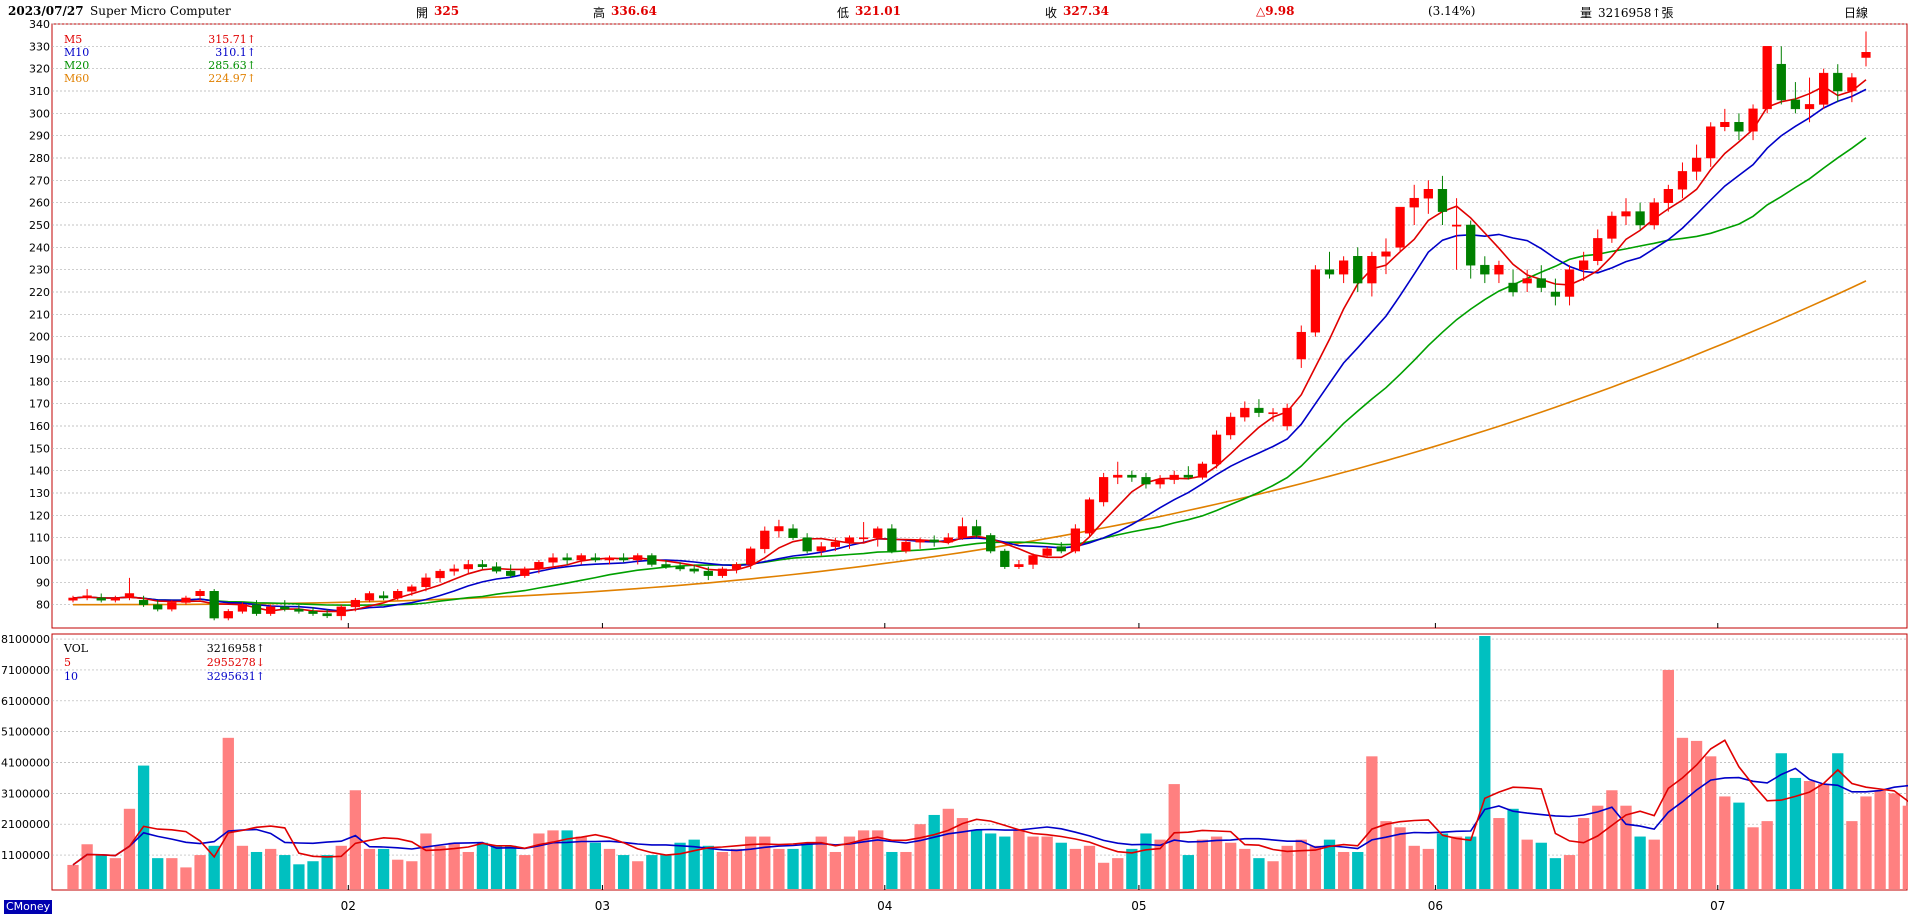  What do you see at coordinates (422, 13) in the screenshot?
I see `open-label: 開` at bounding box center [422, 13].